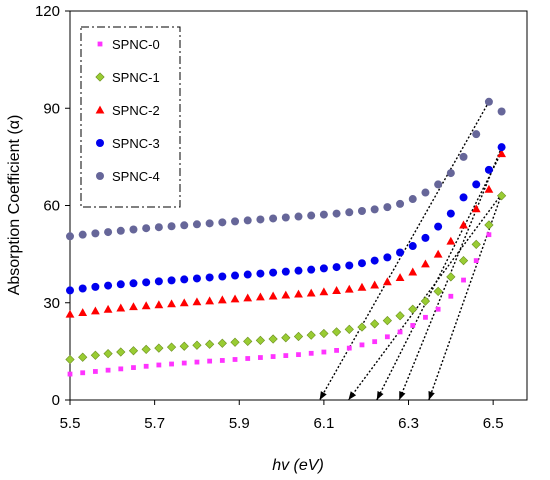 The width and height of the screenshot is (550, 480). I want to click on x-axis: 5.5 5.7 5.9 6.1 6.3 6.5, so click(282, 416).